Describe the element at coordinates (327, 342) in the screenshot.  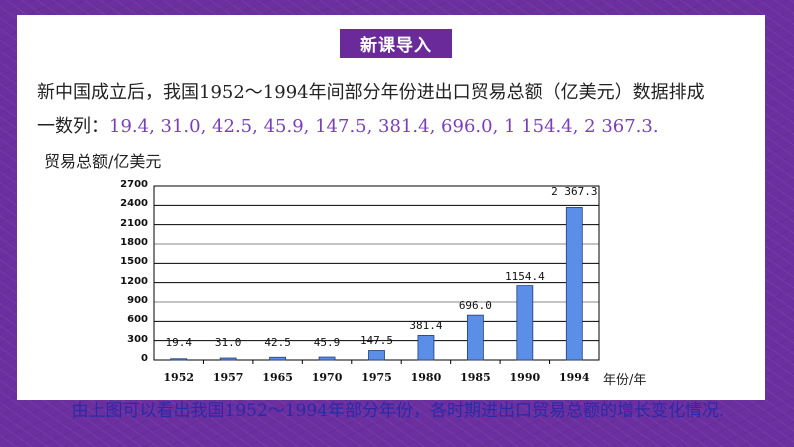
I see `bar-value-label: 45.9` at that location.